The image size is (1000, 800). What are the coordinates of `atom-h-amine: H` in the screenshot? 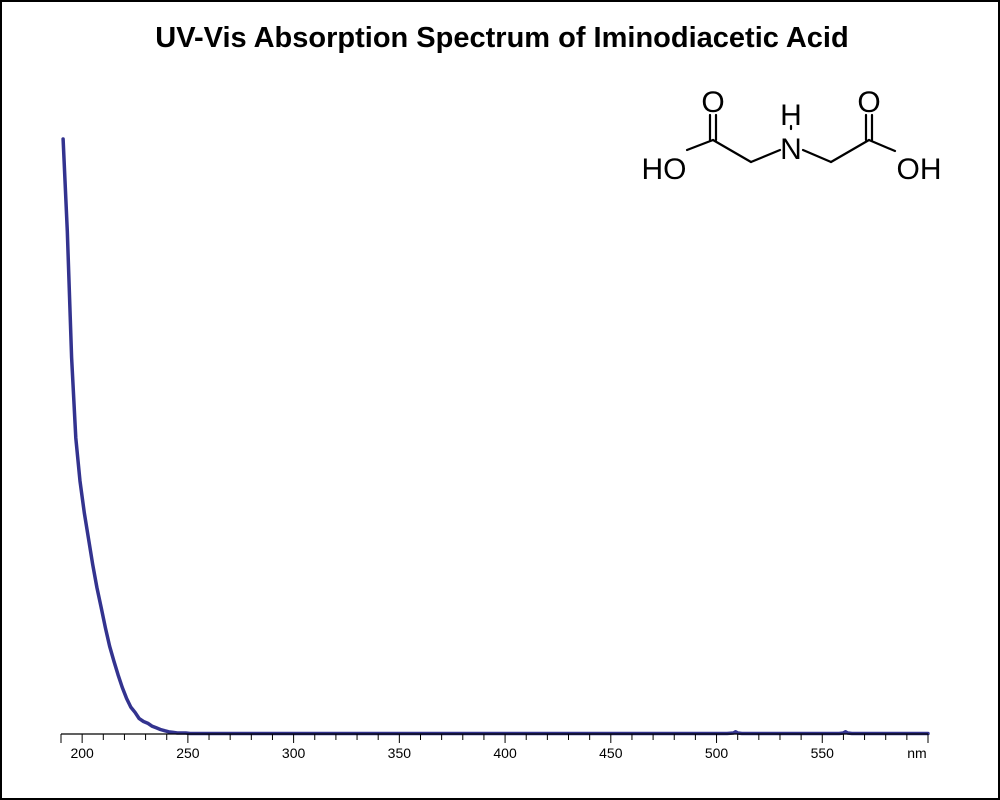 It's located at (791, 115).